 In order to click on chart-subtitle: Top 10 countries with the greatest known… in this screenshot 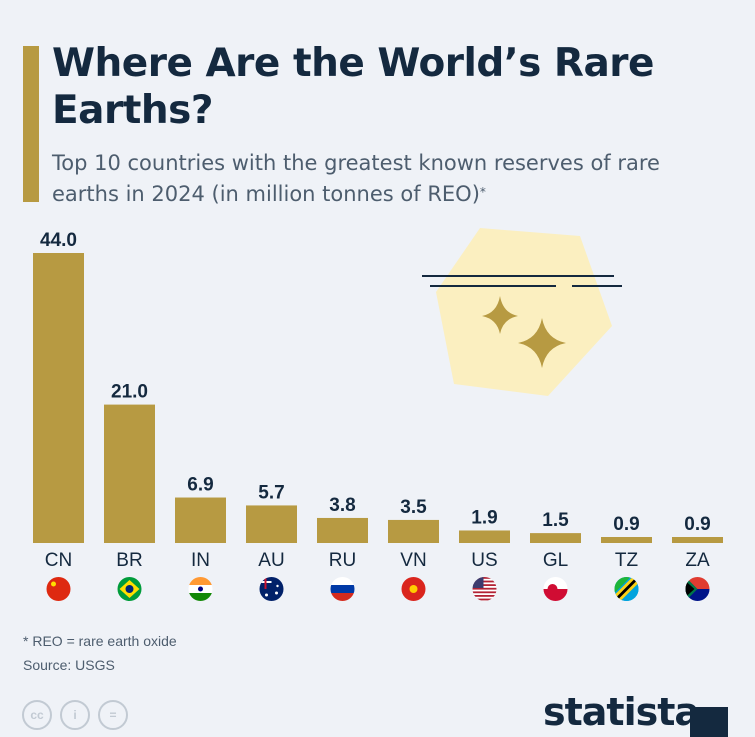, I will do `click(372, 179)`.